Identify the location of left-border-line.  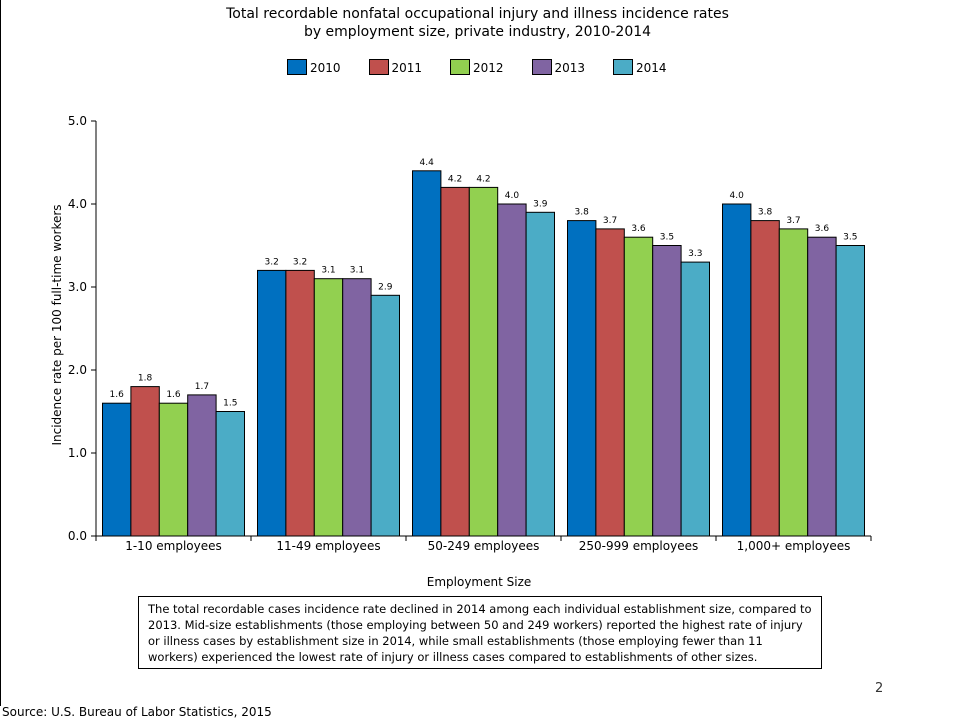
(0, 353).